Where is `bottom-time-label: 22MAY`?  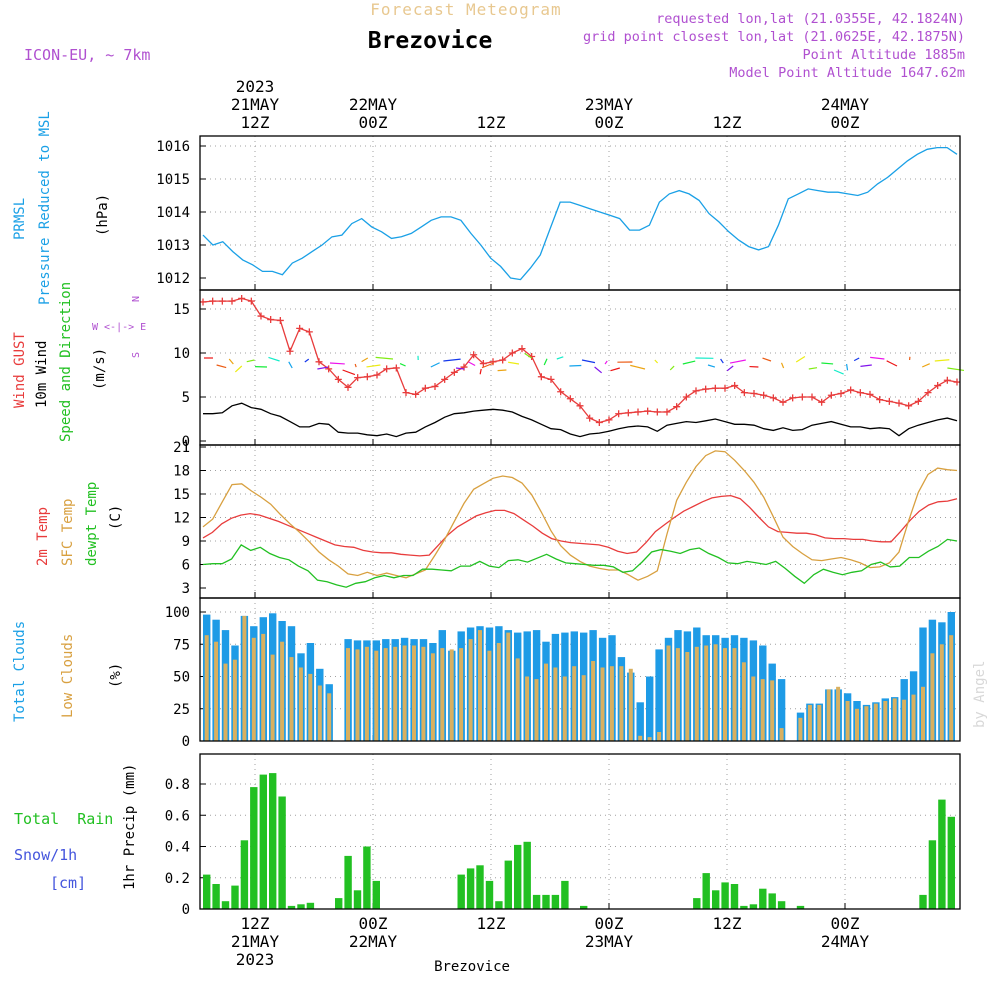 bottom-time-label: 22MAY is located at coordinates (373, 941).